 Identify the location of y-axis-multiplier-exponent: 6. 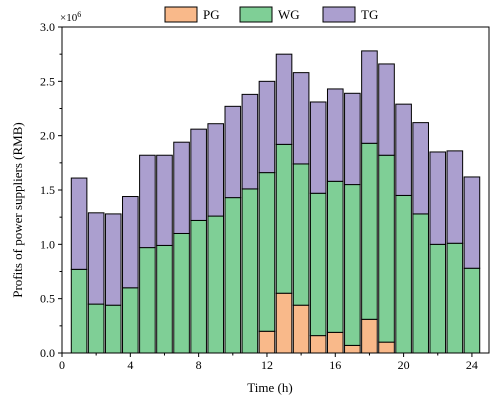
(79, 14).